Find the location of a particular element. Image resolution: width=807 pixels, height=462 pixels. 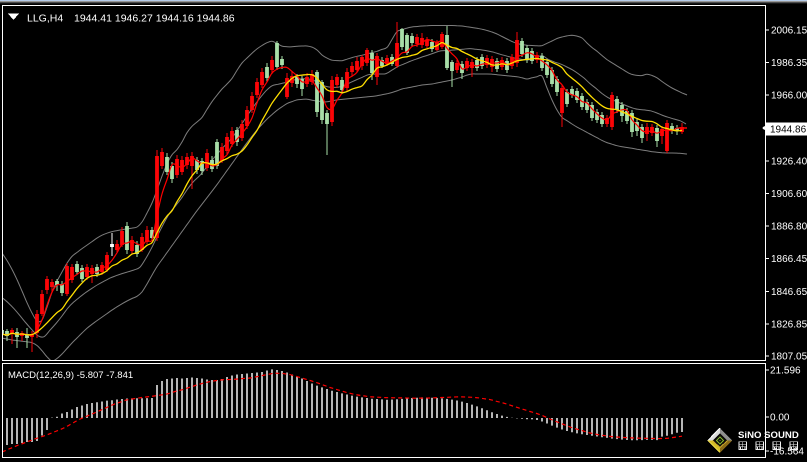

svg-text: 1944.86 is located at coordinates (788, 130).